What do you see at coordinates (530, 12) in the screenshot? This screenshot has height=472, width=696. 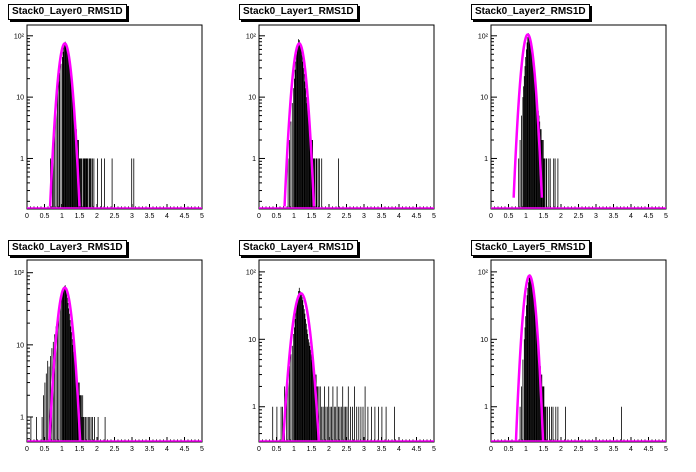 I see `pad-title-2: Stack0_Layer2_RMS1D` at bounding box center [530, 12].